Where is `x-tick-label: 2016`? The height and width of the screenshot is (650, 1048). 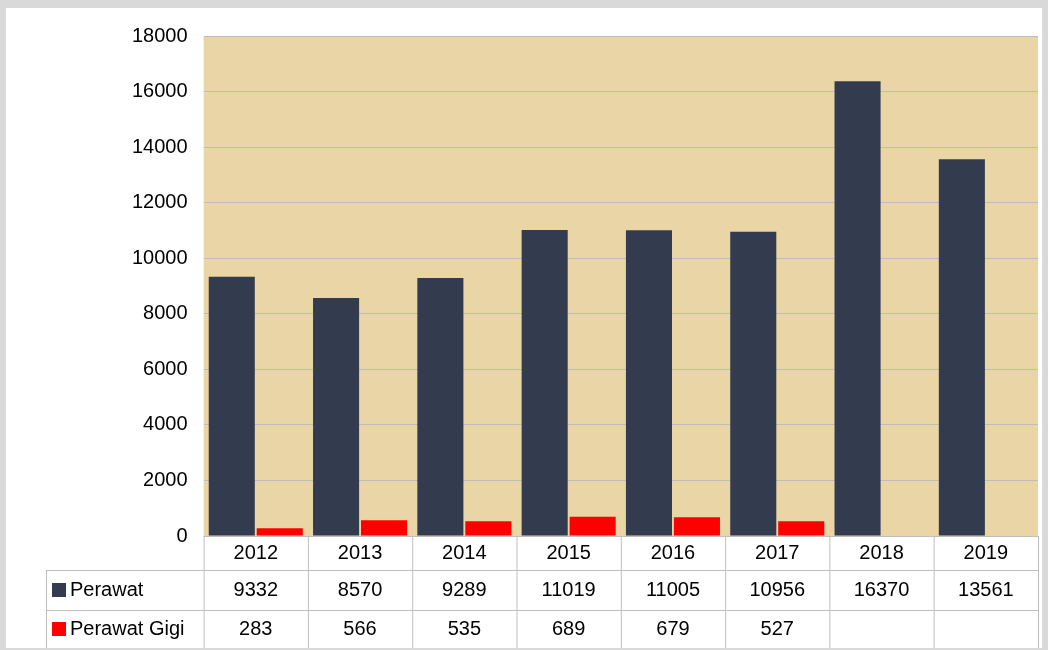 x-tick-label: 2016 is located at coordinates (673, 551).